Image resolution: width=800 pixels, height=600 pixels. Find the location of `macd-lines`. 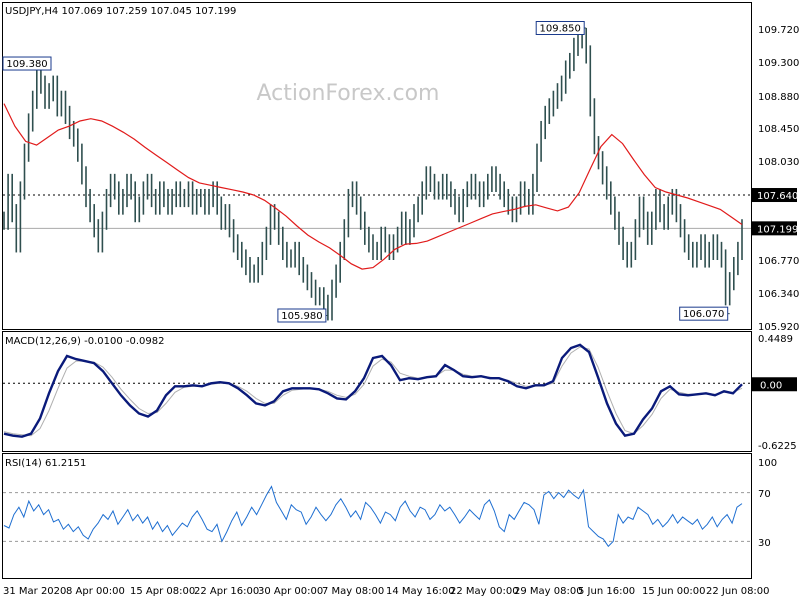

macd-lines is located at coordinates (373, 390).